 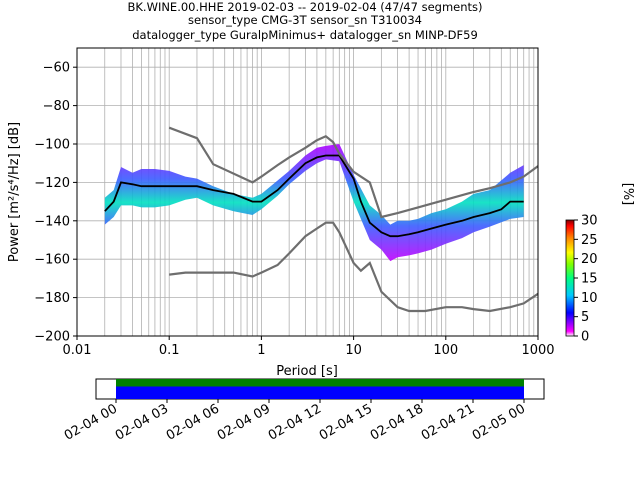 What do you see at coordinates (448, 422) in the screenshot?
I see `availability-tick-label: 02-04 21` at bounding box center [448, 422].